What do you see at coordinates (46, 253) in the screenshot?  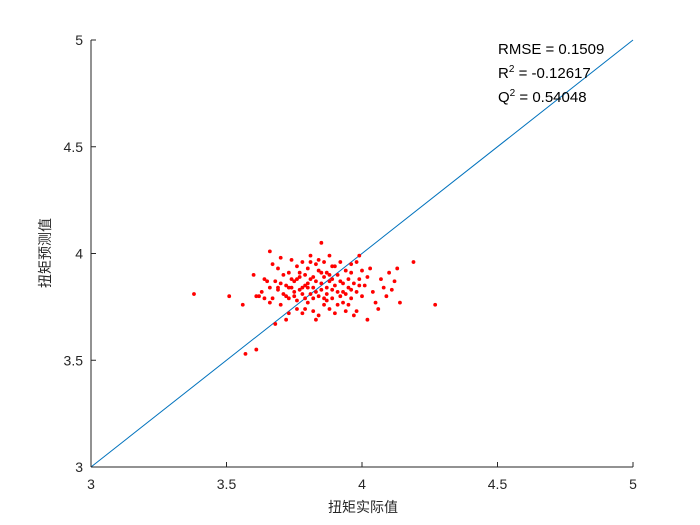 I see `y-axis-title: 扭矩预测值` at bounding box center [46, 253].